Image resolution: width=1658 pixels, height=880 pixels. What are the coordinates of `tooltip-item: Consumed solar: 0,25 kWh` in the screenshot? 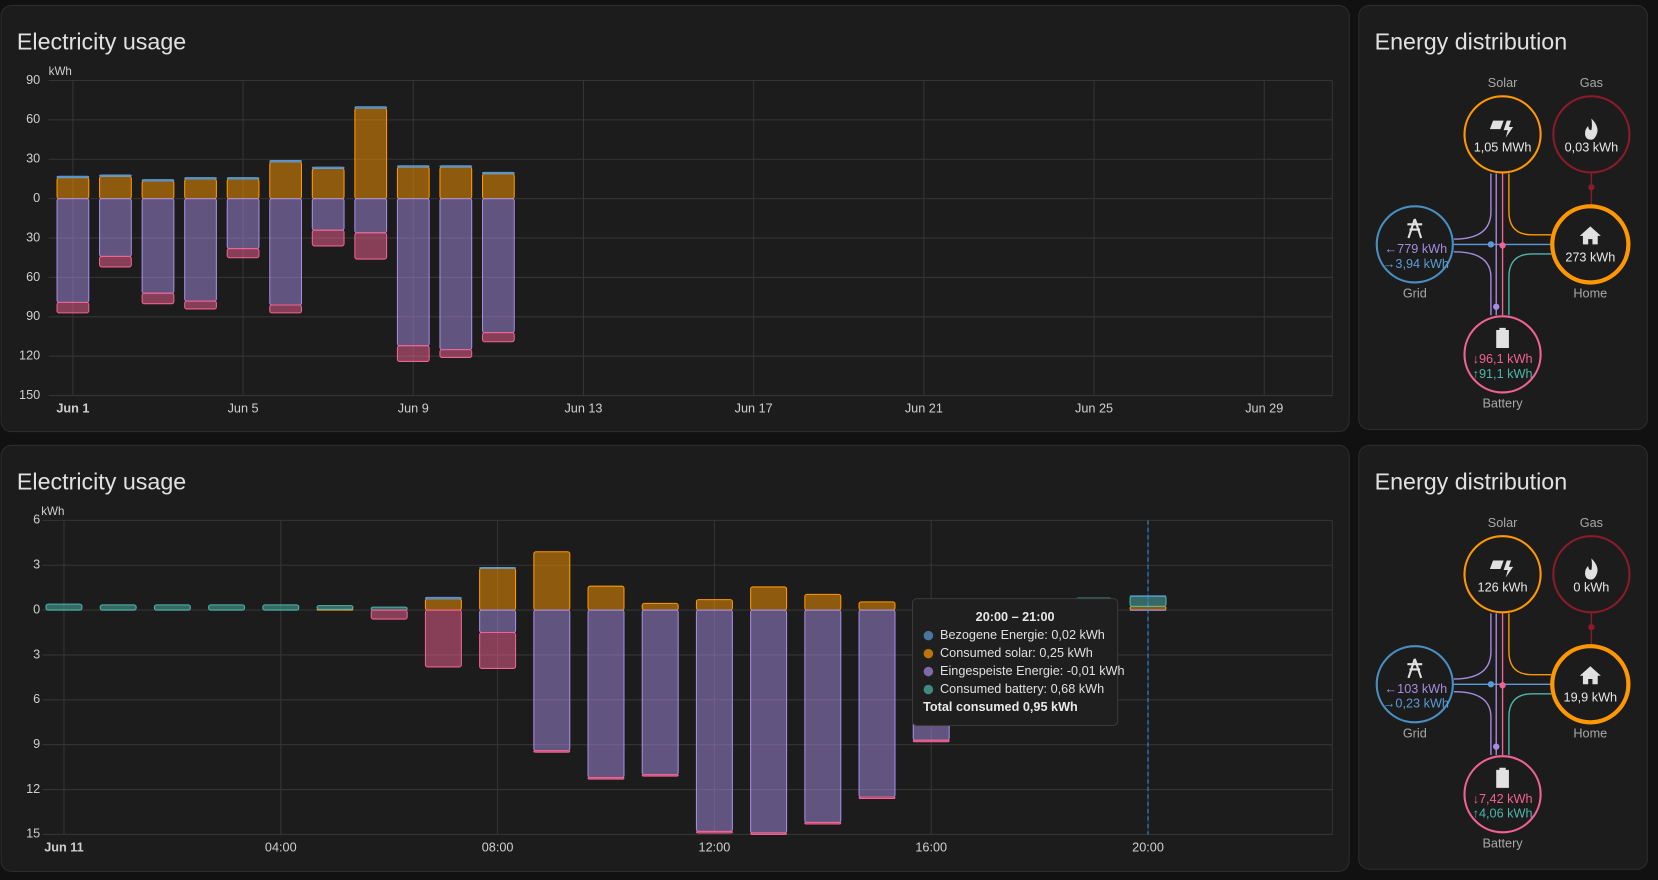 It's located at (1016, 653).